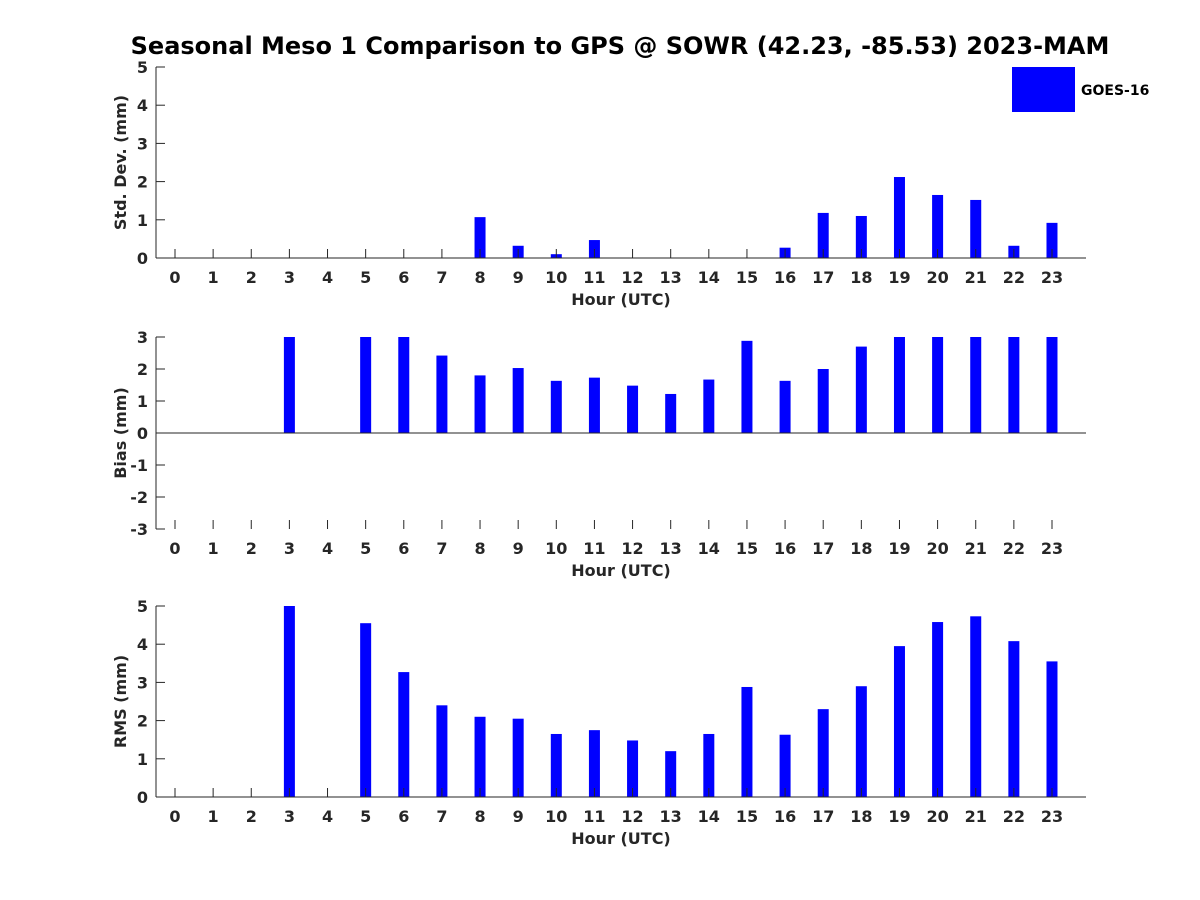 The image size is (1200, 900). Describe the element at coordinates (403, 277) in the screenshot. I see `x-tick-label-std-6: 6` at that location.